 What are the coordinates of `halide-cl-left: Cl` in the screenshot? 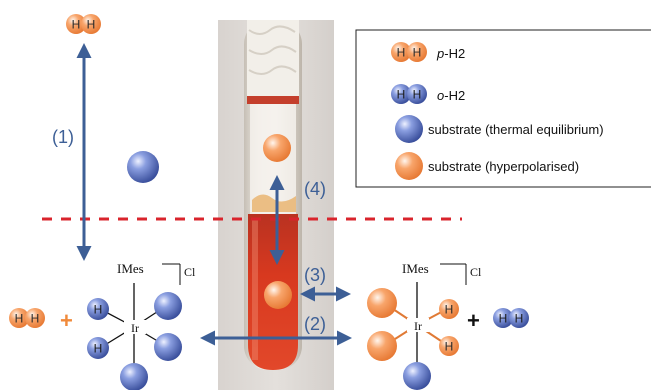 It's located at (190, 272).